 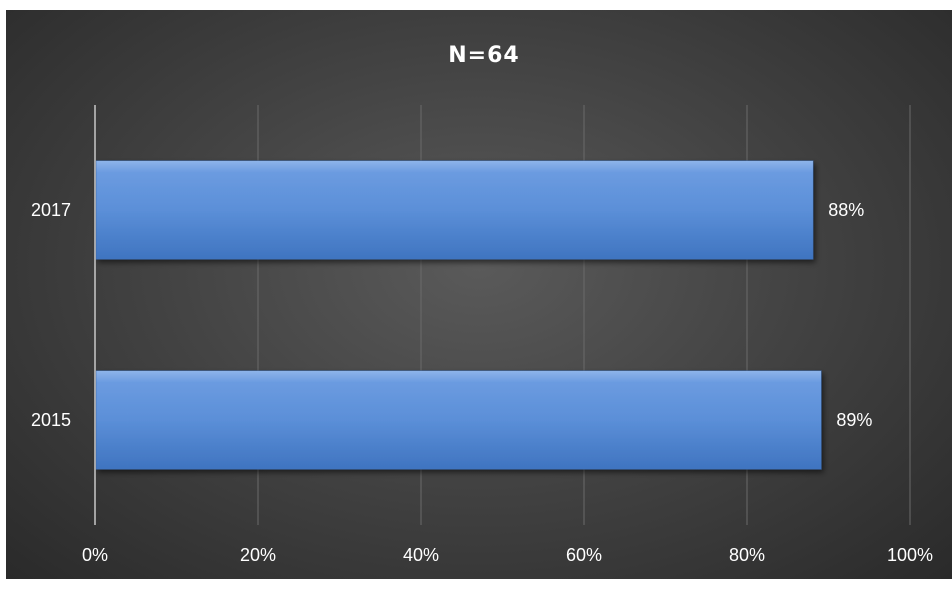 What do you see at coordinates (258, 555) in the screenshot?
I see `x-tick-label: 20%` at bounding box center [258, 555].